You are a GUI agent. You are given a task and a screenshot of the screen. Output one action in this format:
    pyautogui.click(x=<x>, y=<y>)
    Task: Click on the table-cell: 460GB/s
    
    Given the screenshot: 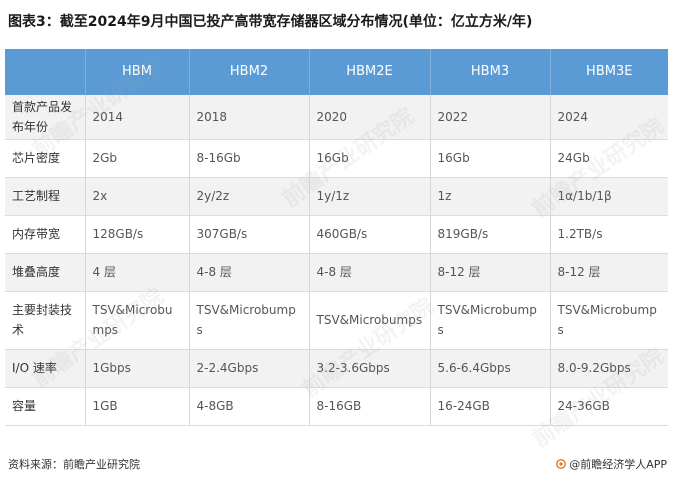 What is the action you would take?
    pyautogui.click(x=370, y=234)
    